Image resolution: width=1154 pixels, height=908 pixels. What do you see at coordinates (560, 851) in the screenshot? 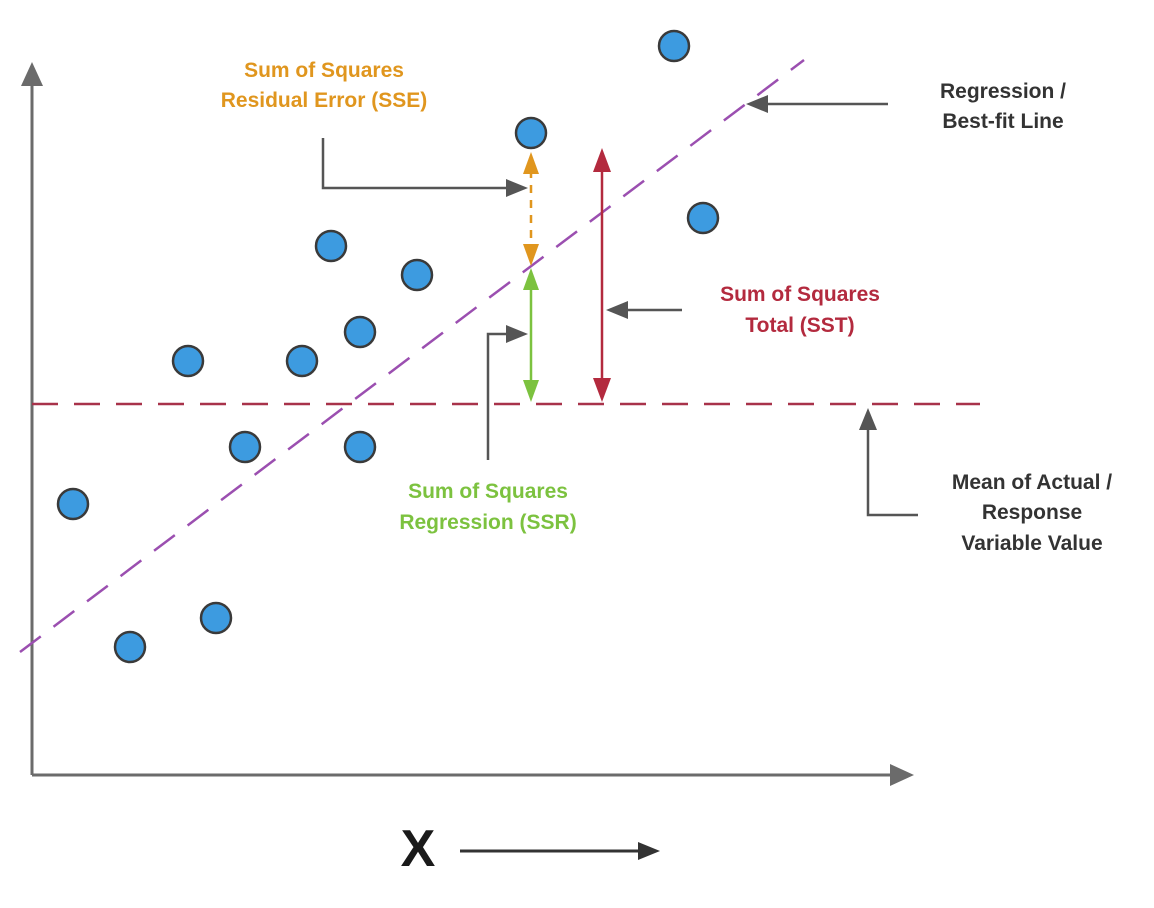
I see `right-arrow-icon` at bounding box center [560, 851].